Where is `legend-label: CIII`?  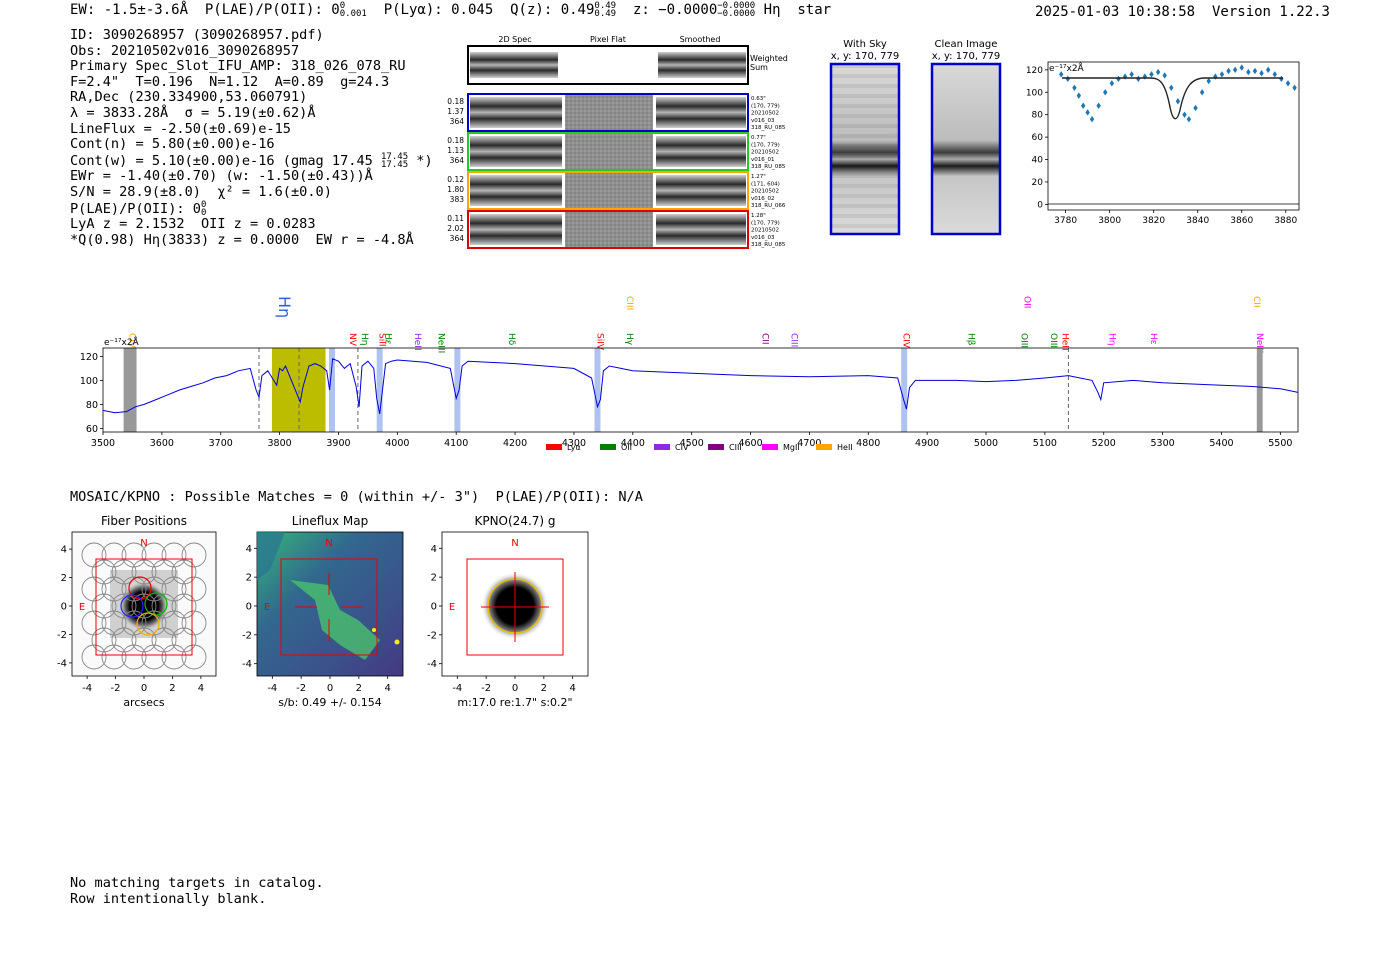
legend-label: CIII is located at coordinates (735, 447).